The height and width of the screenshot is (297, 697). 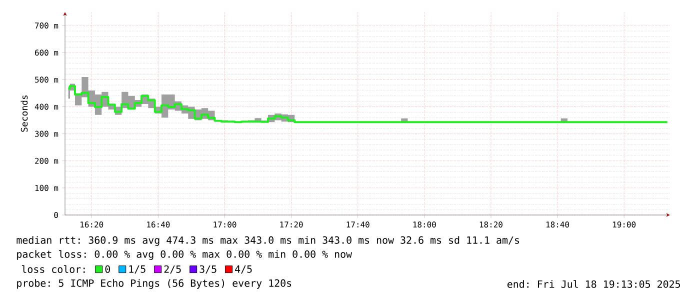 I want to click on text: end: Fri Jul 18 19:13:05 2025, so click(x=593, y=284).